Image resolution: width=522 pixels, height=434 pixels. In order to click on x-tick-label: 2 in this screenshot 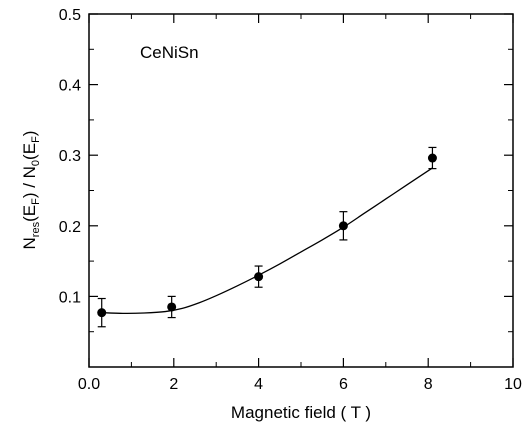, I will do `click(173, 384)`.